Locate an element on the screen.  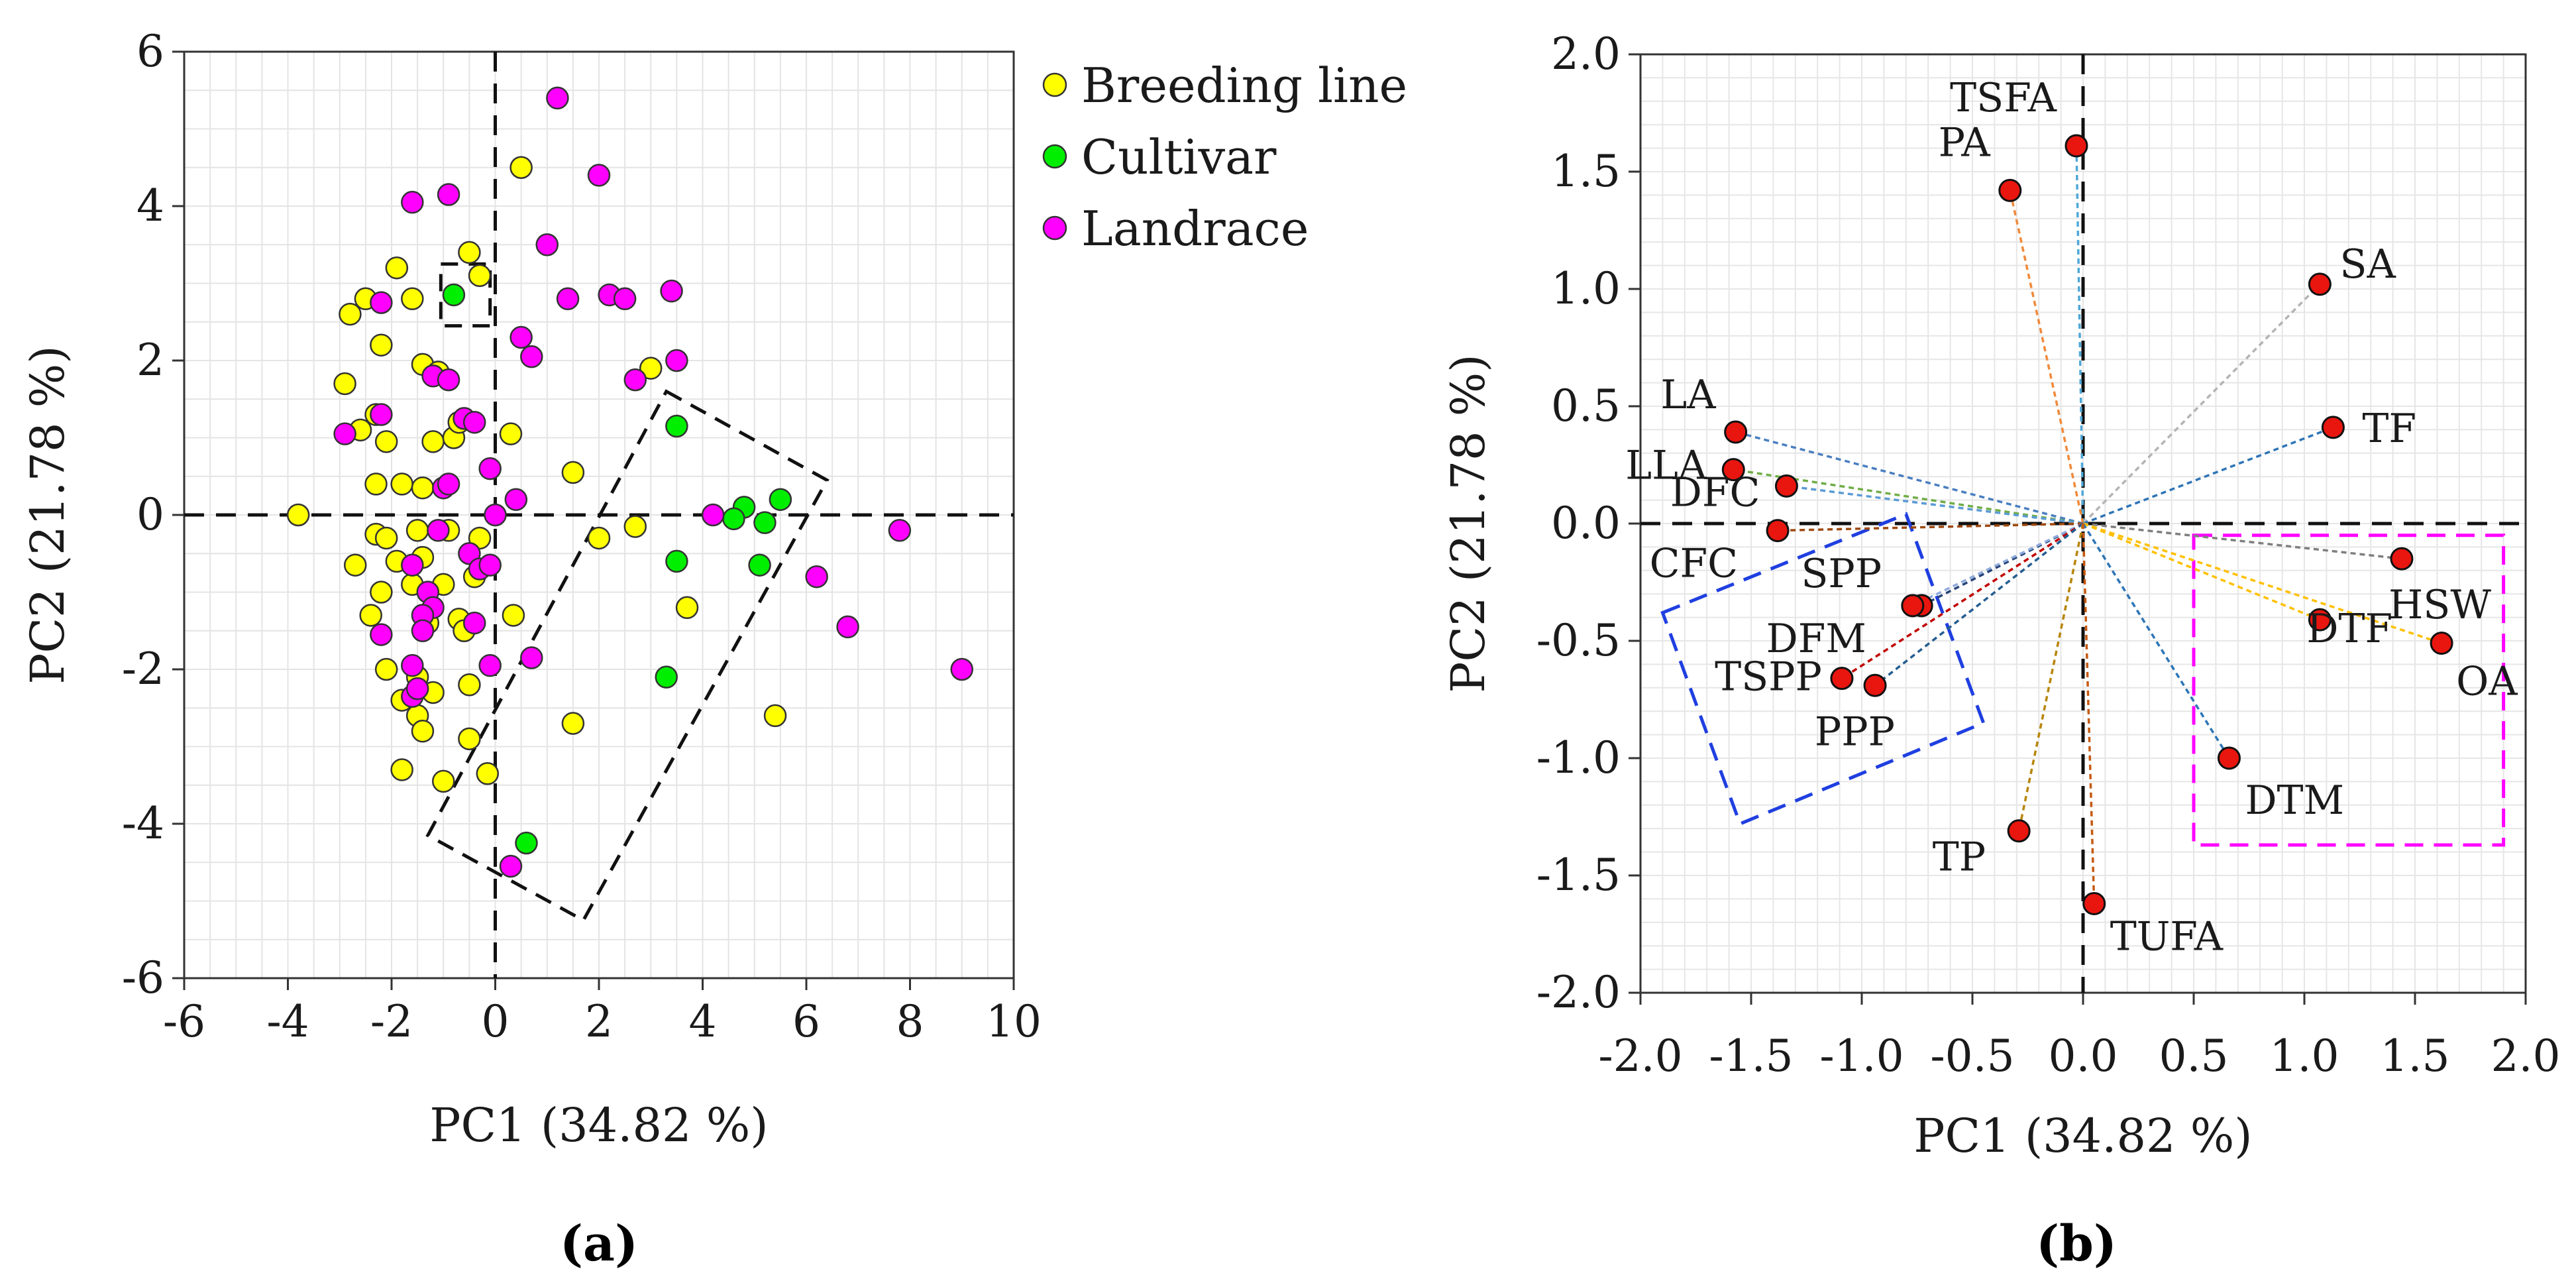
y-tick-label: 1.0 is located at coordinates (1586, 288).